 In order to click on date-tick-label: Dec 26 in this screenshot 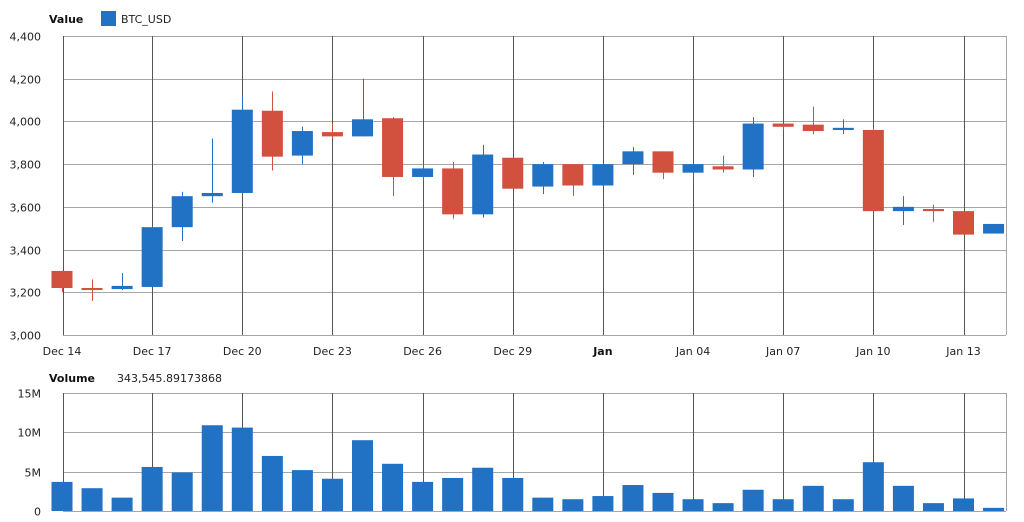, I will do `click(422, 351)`.